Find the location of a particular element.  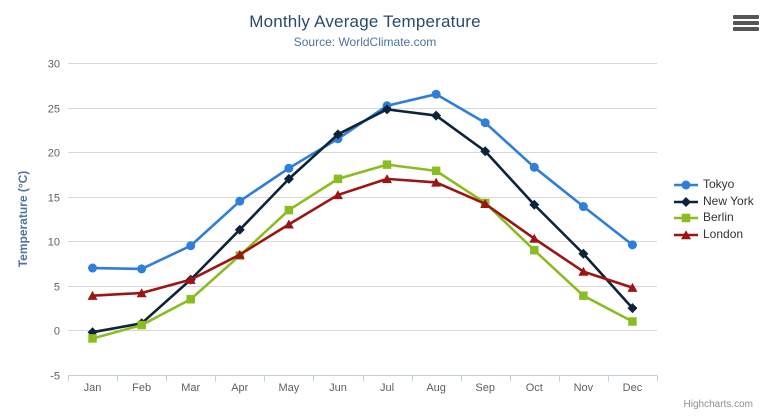

x-axis-tick-label: Apr is located at coordinates (239, 388).